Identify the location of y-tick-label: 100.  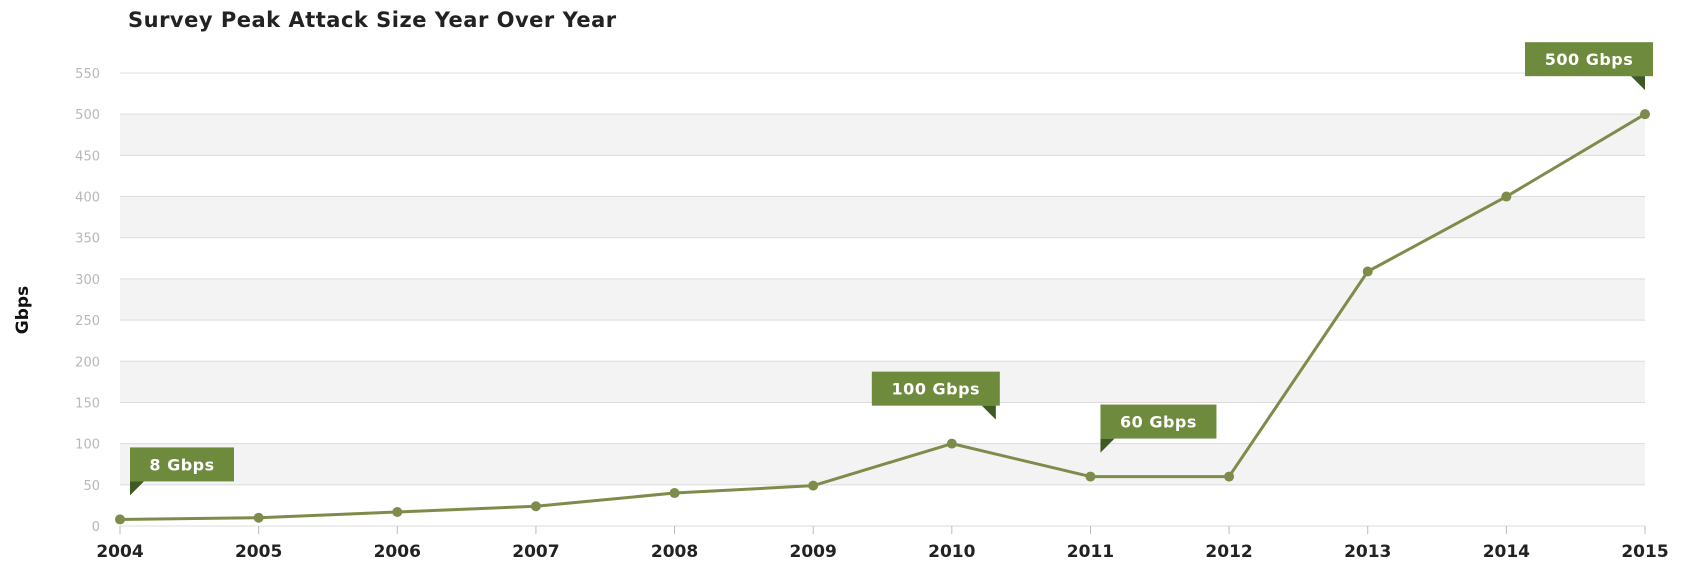
(87, 445).